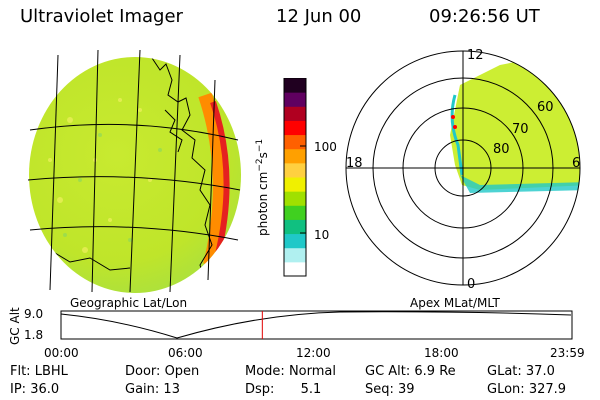 Image resolution: width=600 pixels, height=400 pixels. I want to click on mlat-label-80: 80, so click(501, 149).